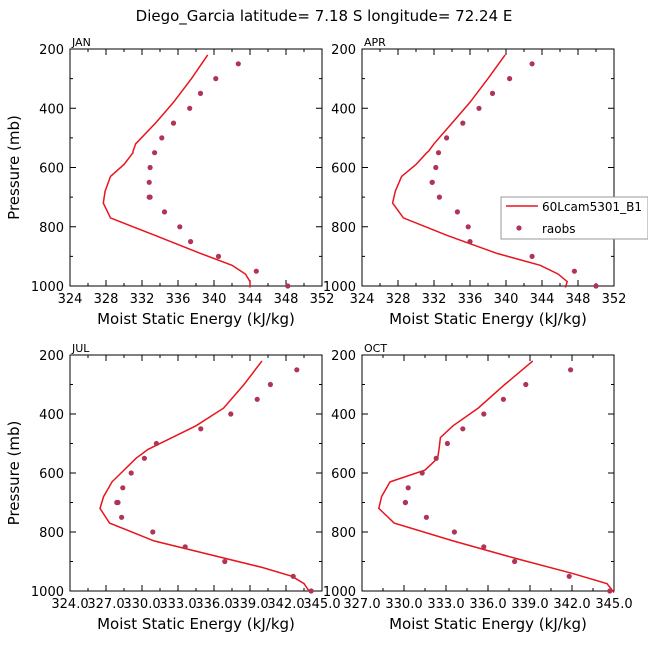 This screenshot has height=649, width=648. Describe the element at coordinates (322, 299) in the screenshot. I see `x-tick-label: 352` at that location.